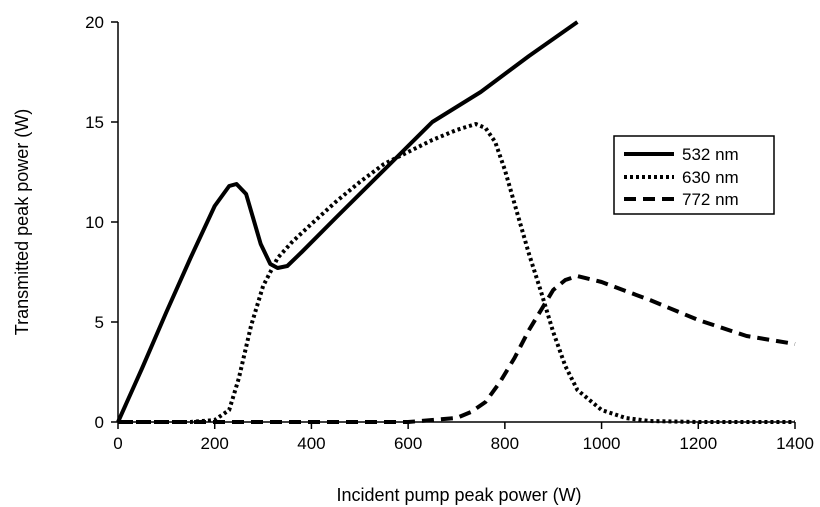 This screenshot has width=820, height=507. What do you see at coordinates (463, 437) in the screenshot?
I see `x-axis-ticks: 0 200 400 600 800 1000 1200 1400` at bounding box center [463, 437].